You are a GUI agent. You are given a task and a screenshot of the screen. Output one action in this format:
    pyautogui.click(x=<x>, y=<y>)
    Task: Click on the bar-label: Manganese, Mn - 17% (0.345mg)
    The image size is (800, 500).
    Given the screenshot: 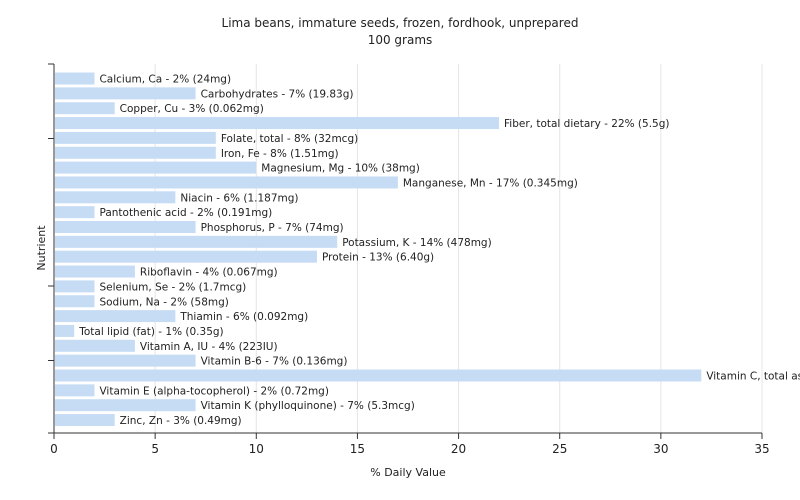 What is the action you would take?
    pyautogui.click(x=490, y=183)
    